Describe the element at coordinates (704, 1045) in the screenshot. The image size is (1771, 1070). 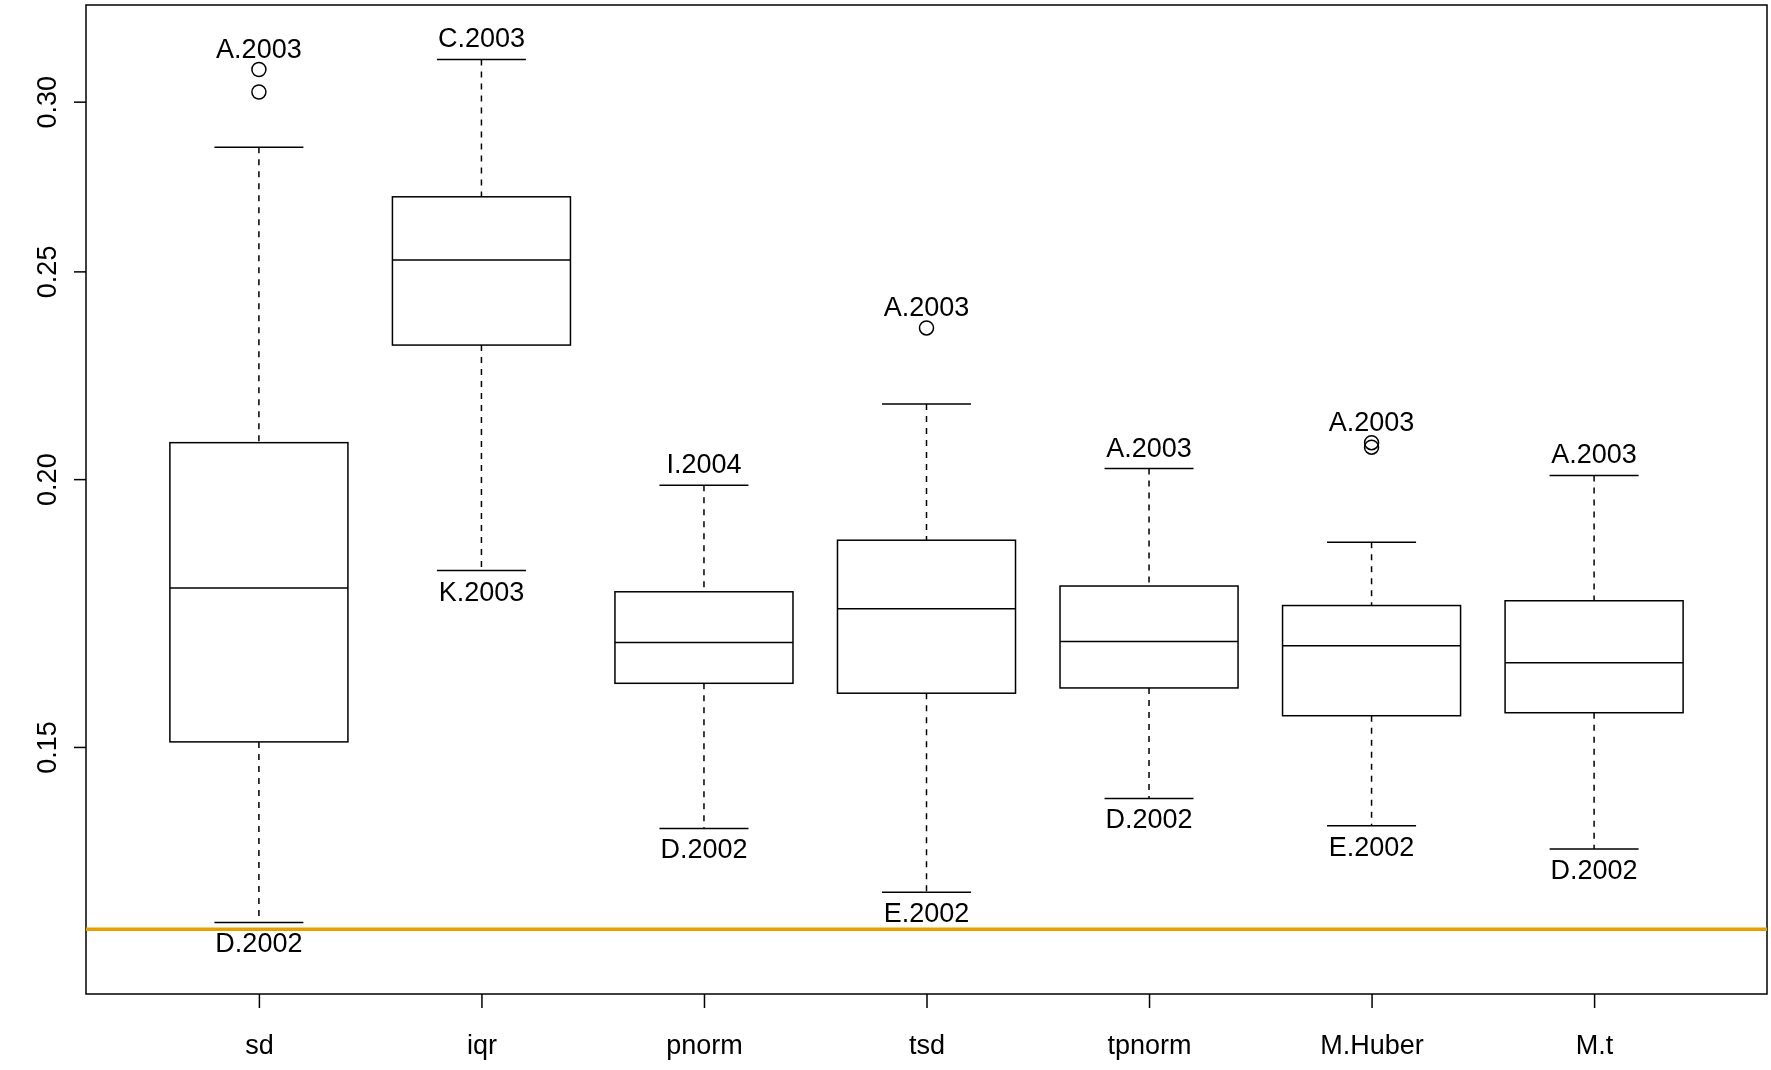
I see `x-tick-label: pnorm` at that location.